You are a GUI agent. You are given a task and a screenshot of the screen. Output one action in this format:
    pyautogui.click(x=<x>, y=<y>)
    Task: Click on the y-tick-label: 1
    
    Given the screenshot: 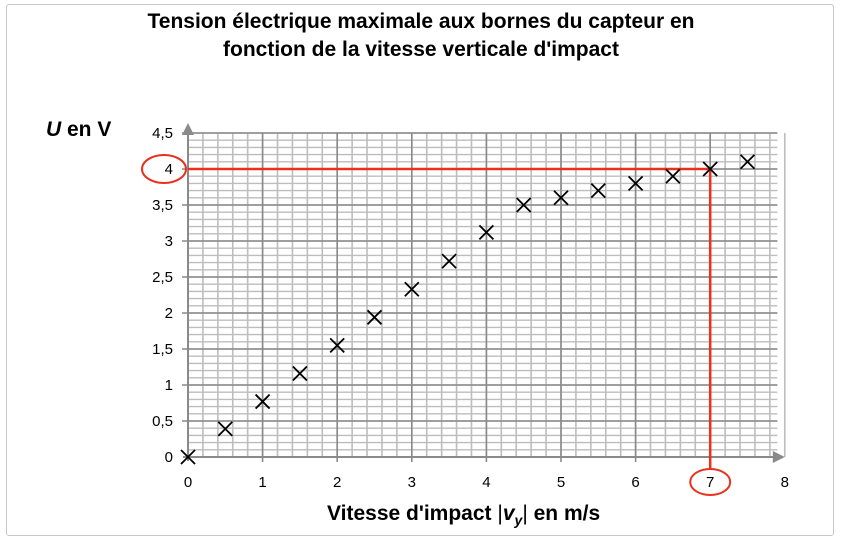 What is the action you would take?
    pyautogui.click(x=169, y=385)
    